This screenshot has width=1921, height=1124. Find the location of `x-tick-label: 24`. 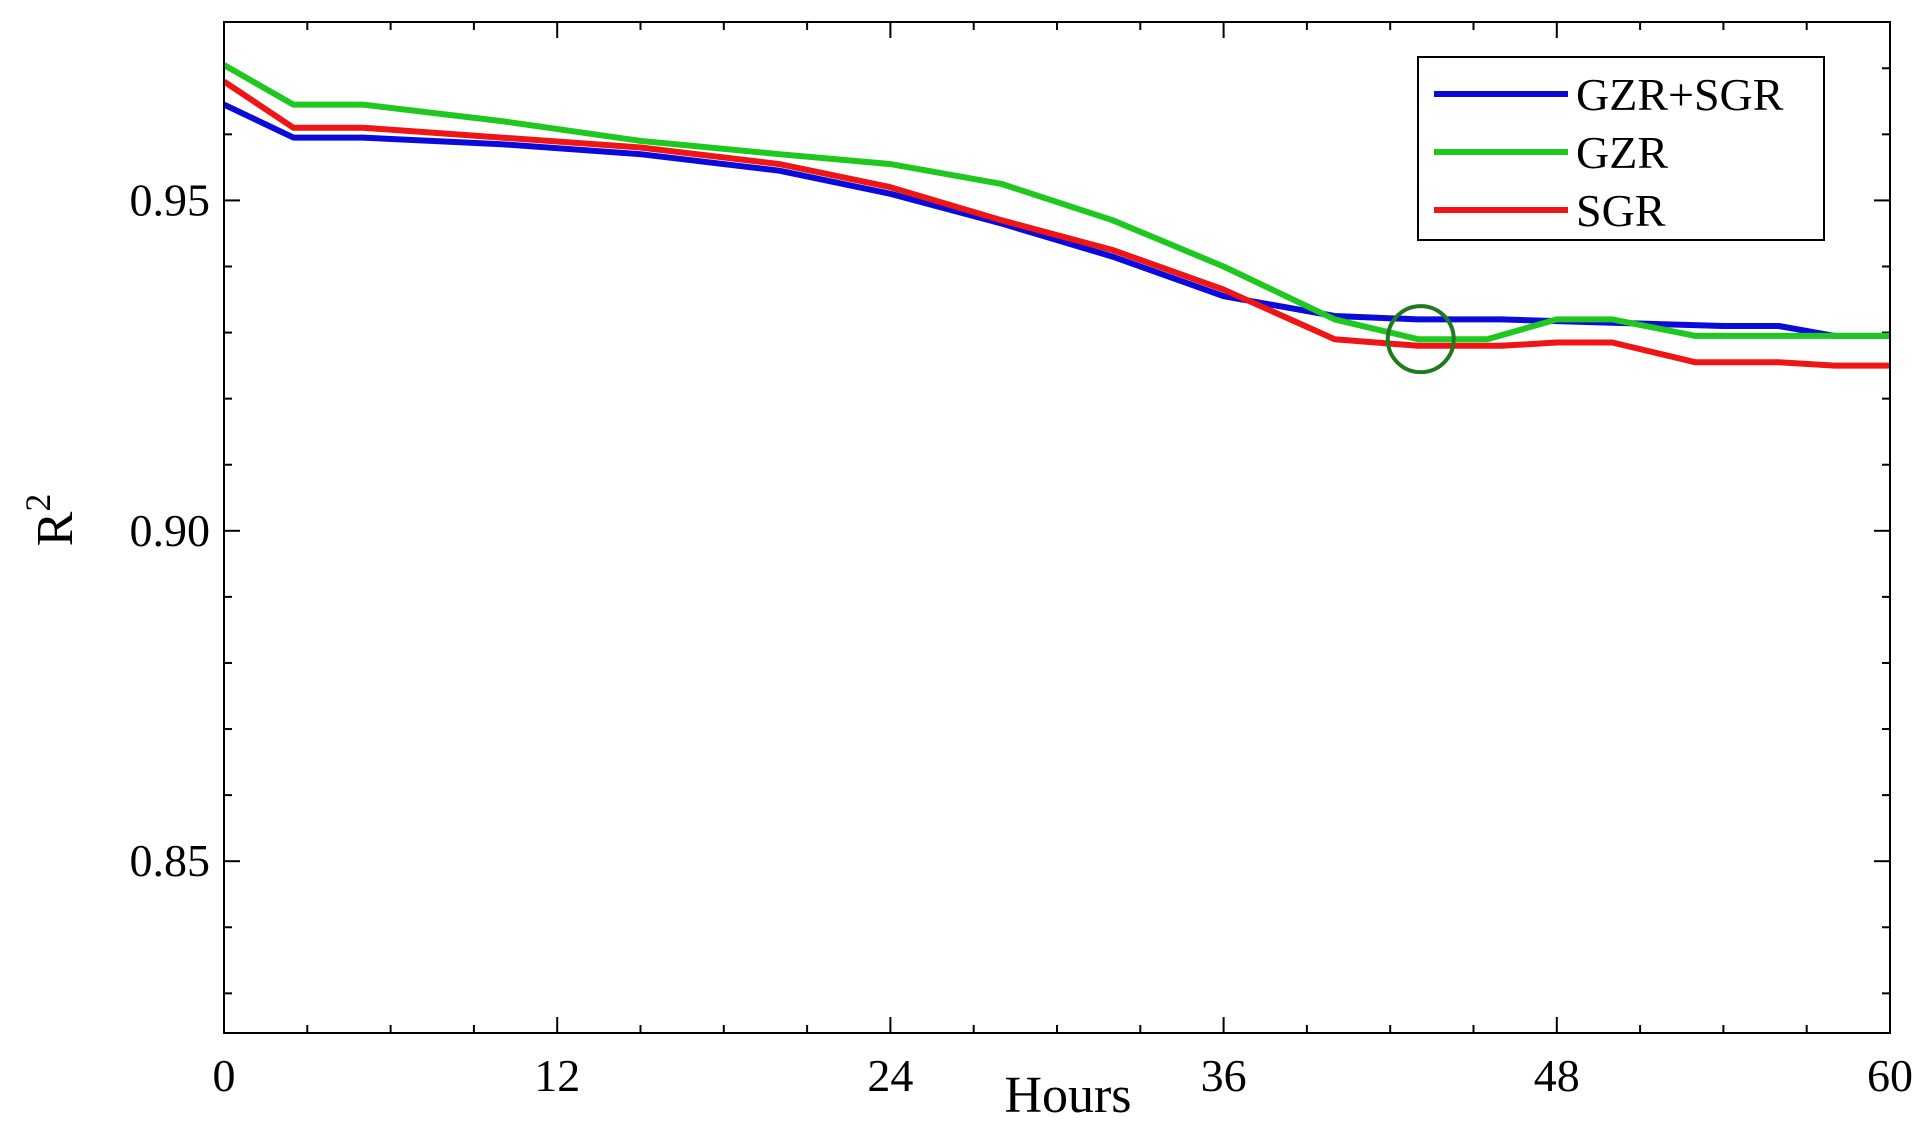

x-tick-label: 24 is located at coordinates (890, 1075).